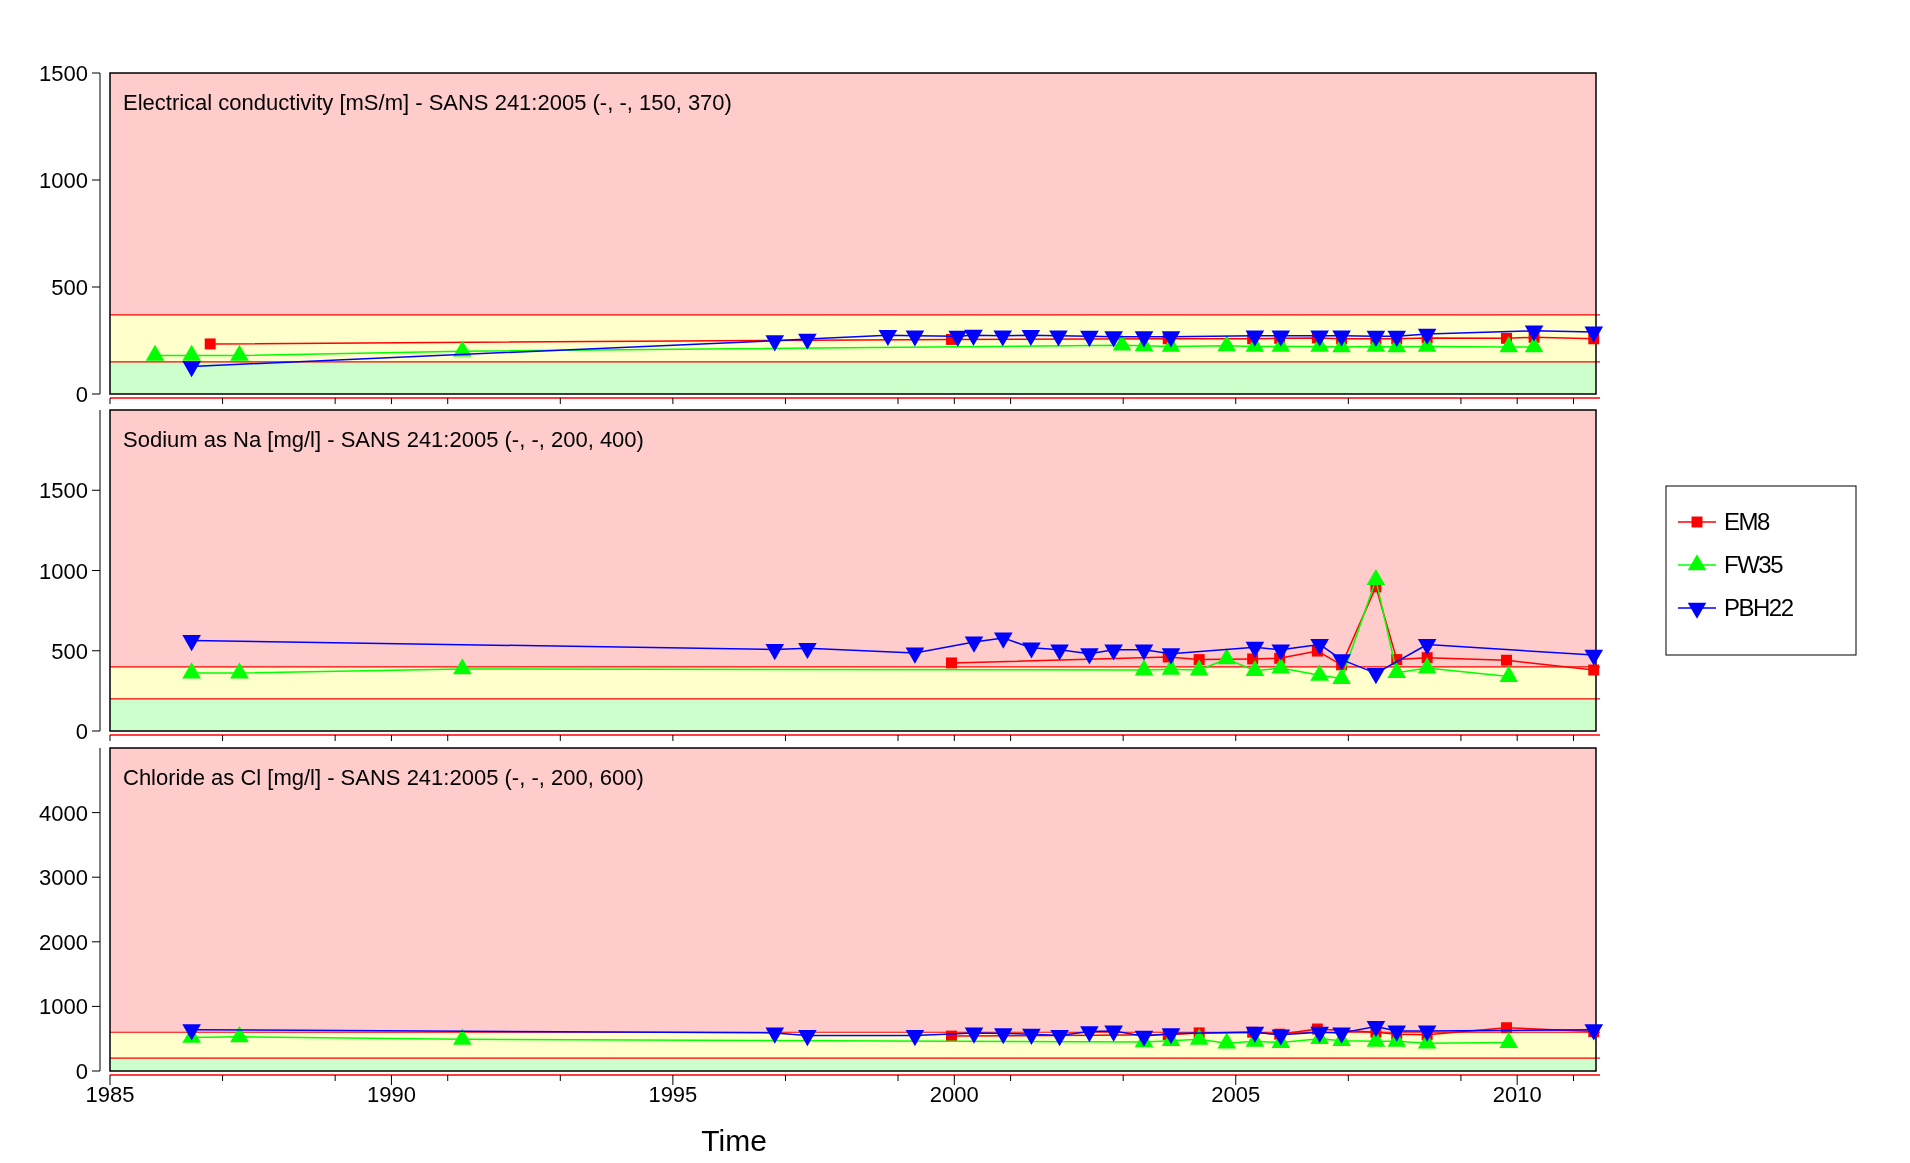 This screenshot has height=1163, width=1910. I want to click on x-axis-title: Time, so click(734, 1140).